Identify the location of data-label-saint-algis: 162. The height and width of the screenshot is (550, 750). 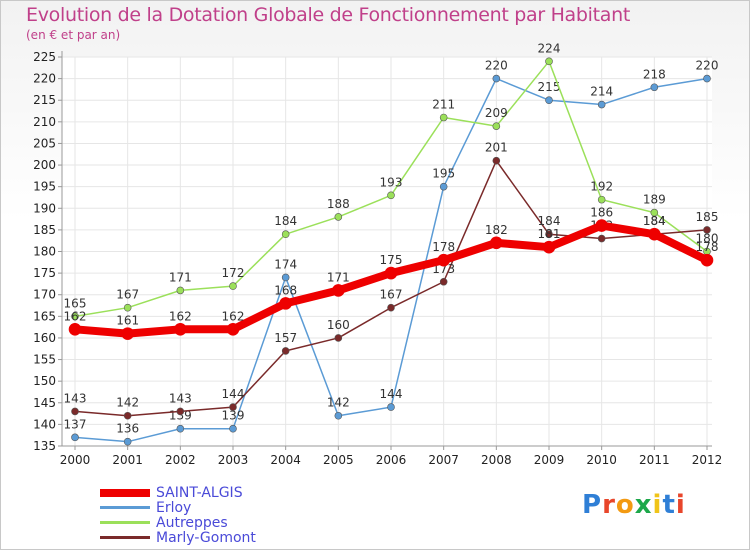
(75, 316).